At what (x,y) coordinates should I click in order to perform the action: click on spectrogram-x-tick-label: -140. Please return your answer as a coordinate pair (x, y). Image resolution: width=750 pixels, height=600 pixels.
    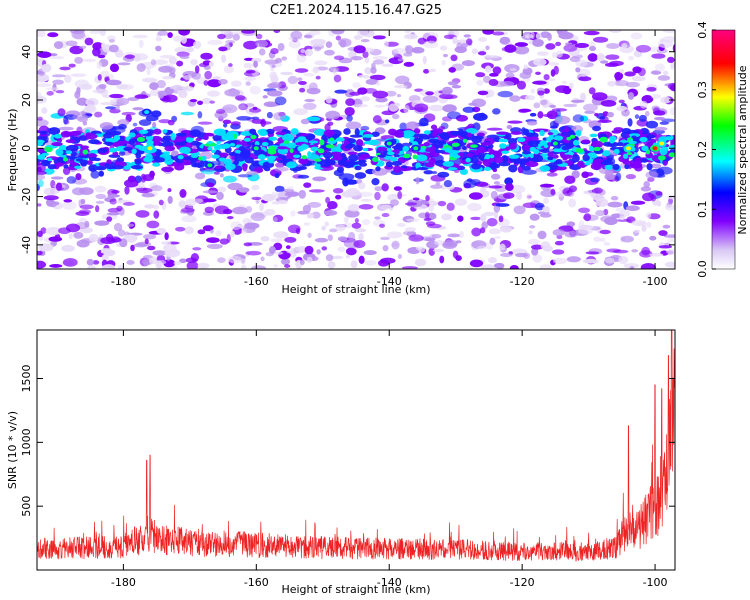
    Looking at the image, I should click on (389, 281).